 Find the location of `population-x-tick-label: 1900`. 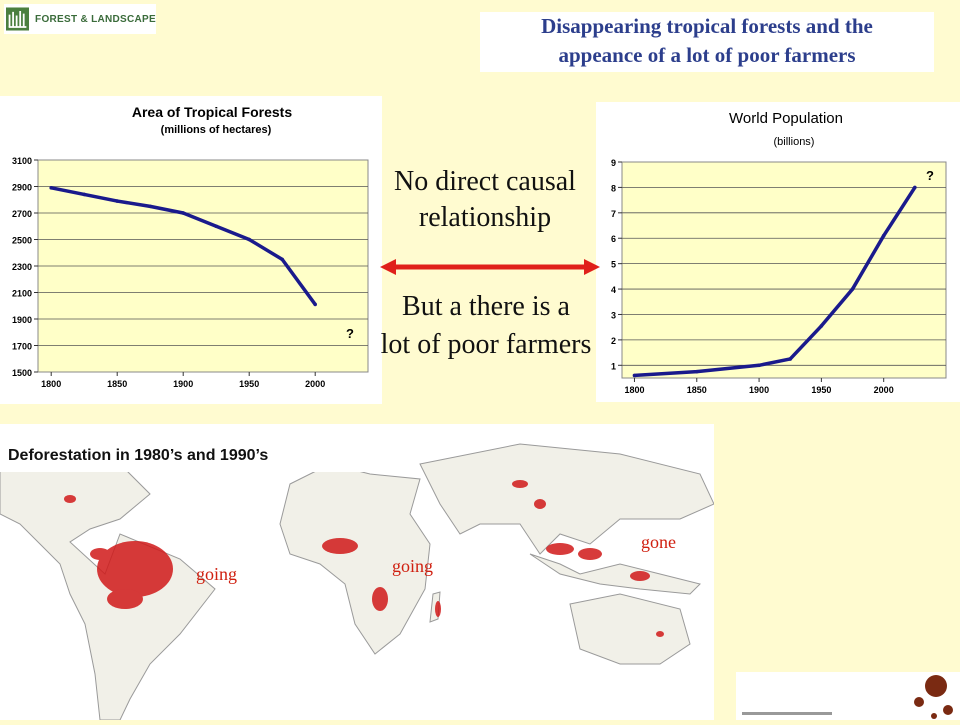

population-x-tick-label: 1900 is located at coordinates (759, 390).